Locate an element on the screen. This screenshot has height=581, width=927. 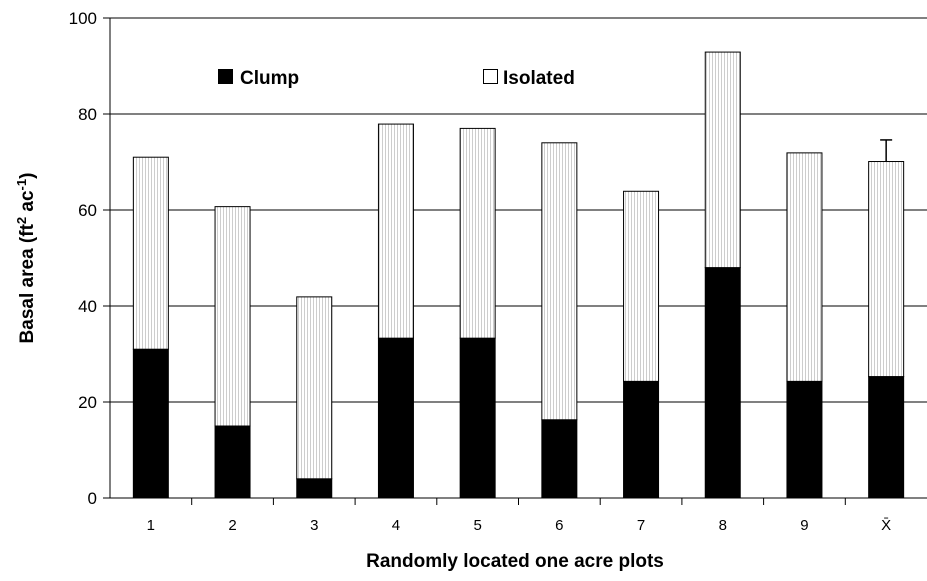
y-axis-title: Basal area (ft2 ac-1) is located at coordinates (26, 258).